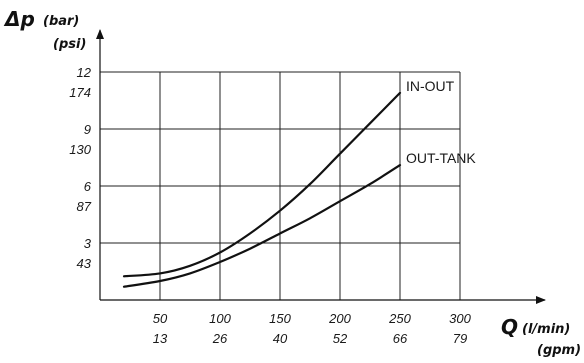  I want to click on x-axis-unit-primary: (l/min), so click(546, 329).